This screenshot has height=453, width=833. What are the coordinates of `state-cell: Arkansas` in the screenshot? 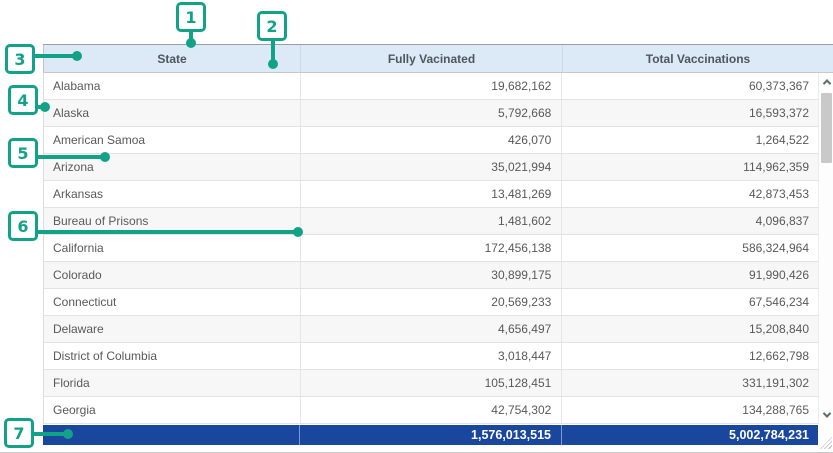 It's located at (78, 194).